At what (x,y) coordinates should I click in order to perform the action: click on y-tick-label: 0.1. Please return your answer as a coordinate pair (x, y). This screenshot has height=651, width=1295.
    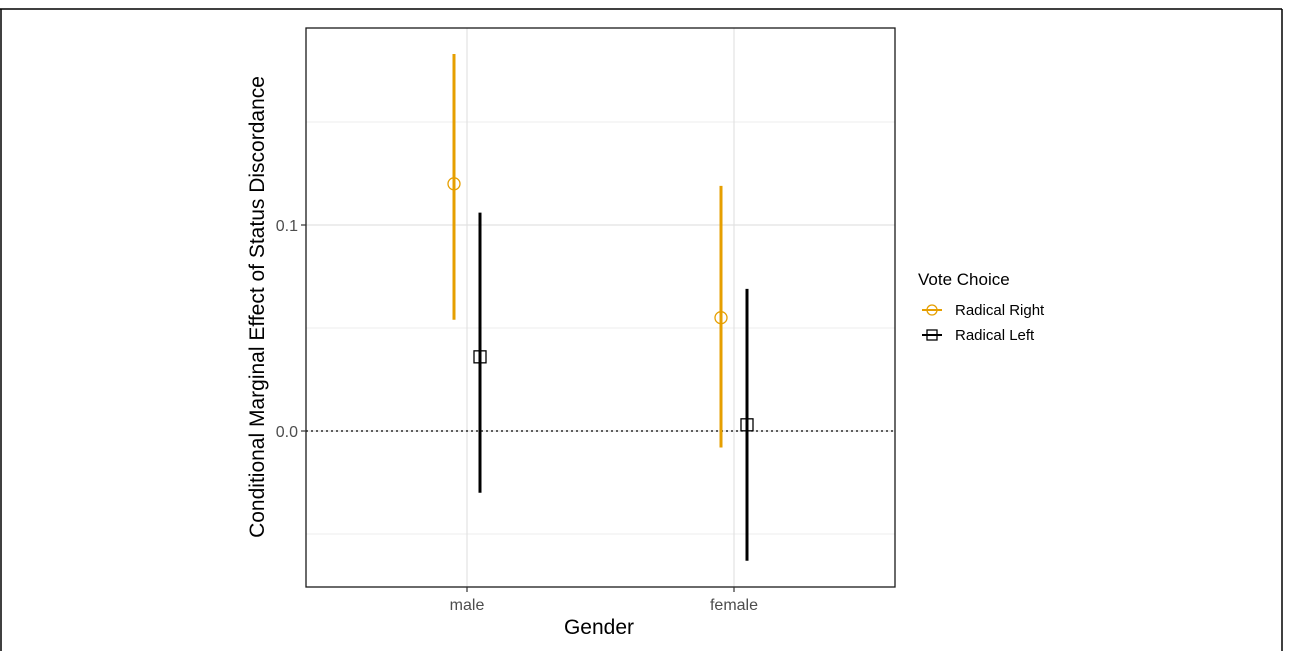
    Looking at the image, I should click on (287, 226).